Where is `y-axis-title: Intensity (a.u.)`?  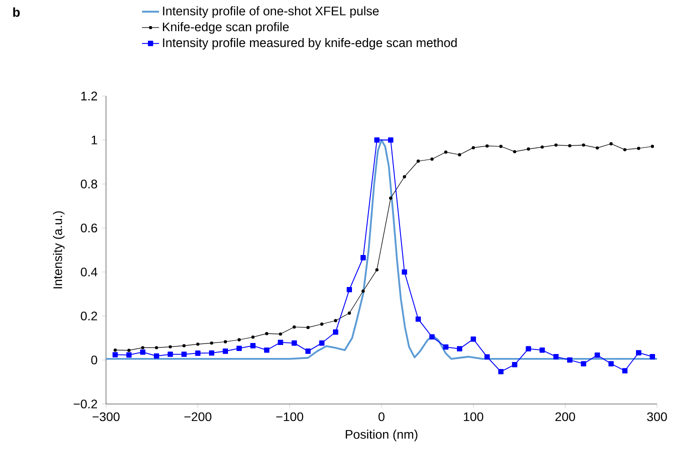
y-axis-title: Intensity (a.u.) is located at coordinates (58, 249).